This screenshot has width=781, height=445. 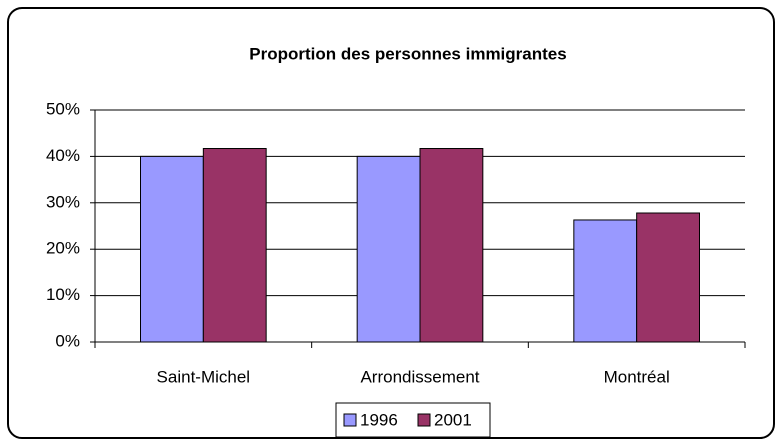 What do you see at coordinates (419, 376) in the screenshot?
I see `x-tick-label: Arrondissement` at bounding box center [419, 376].